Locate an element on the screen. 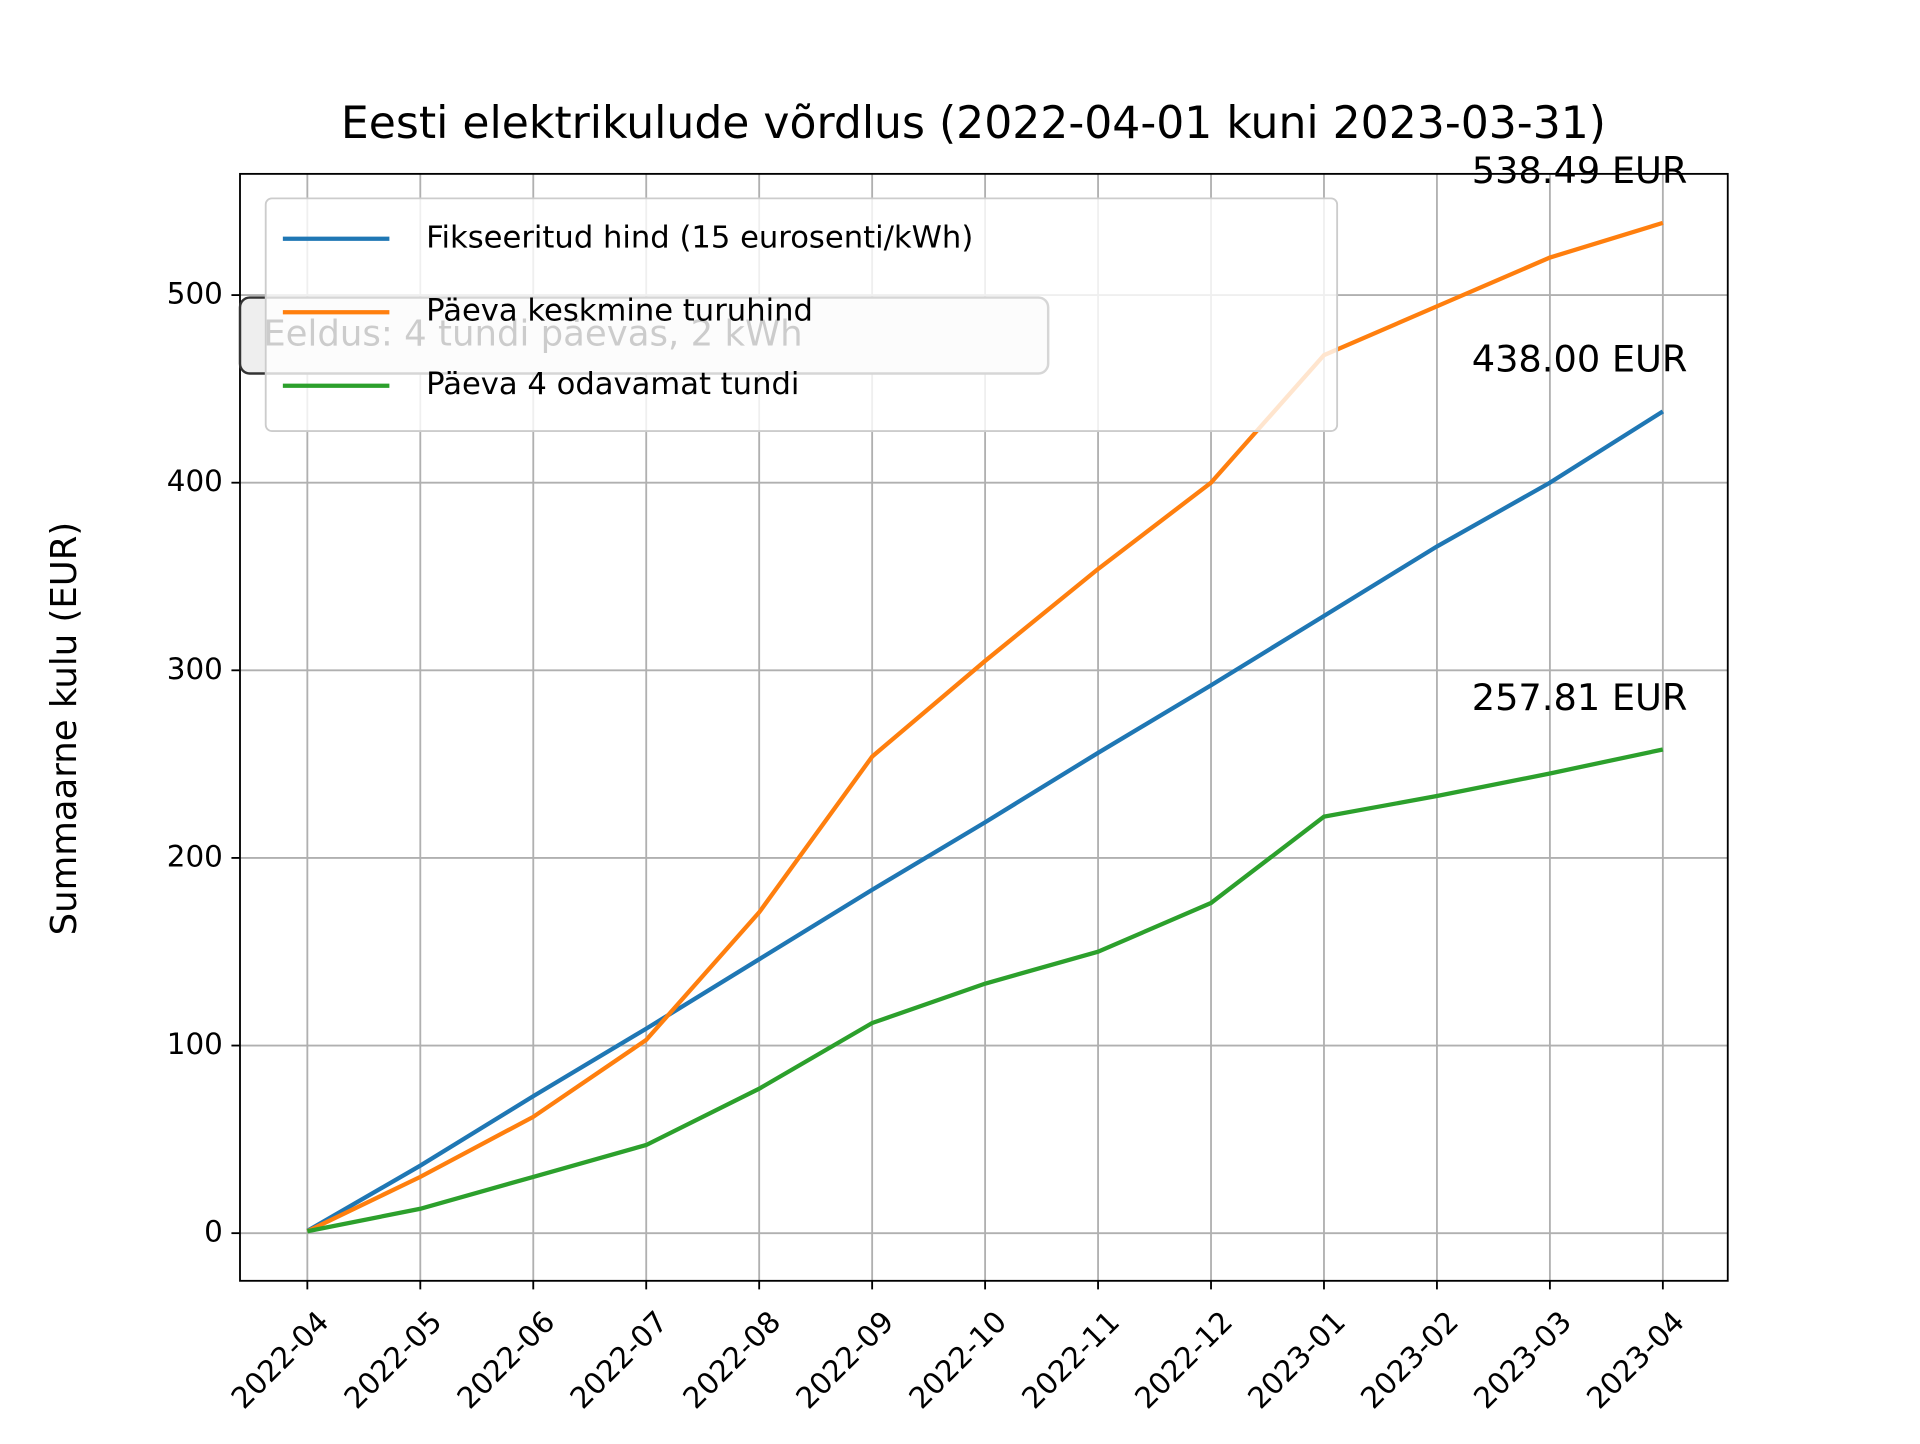 The image size is (1920, 1444). y-tick-label: 400 is located at coordinates (195, 481).